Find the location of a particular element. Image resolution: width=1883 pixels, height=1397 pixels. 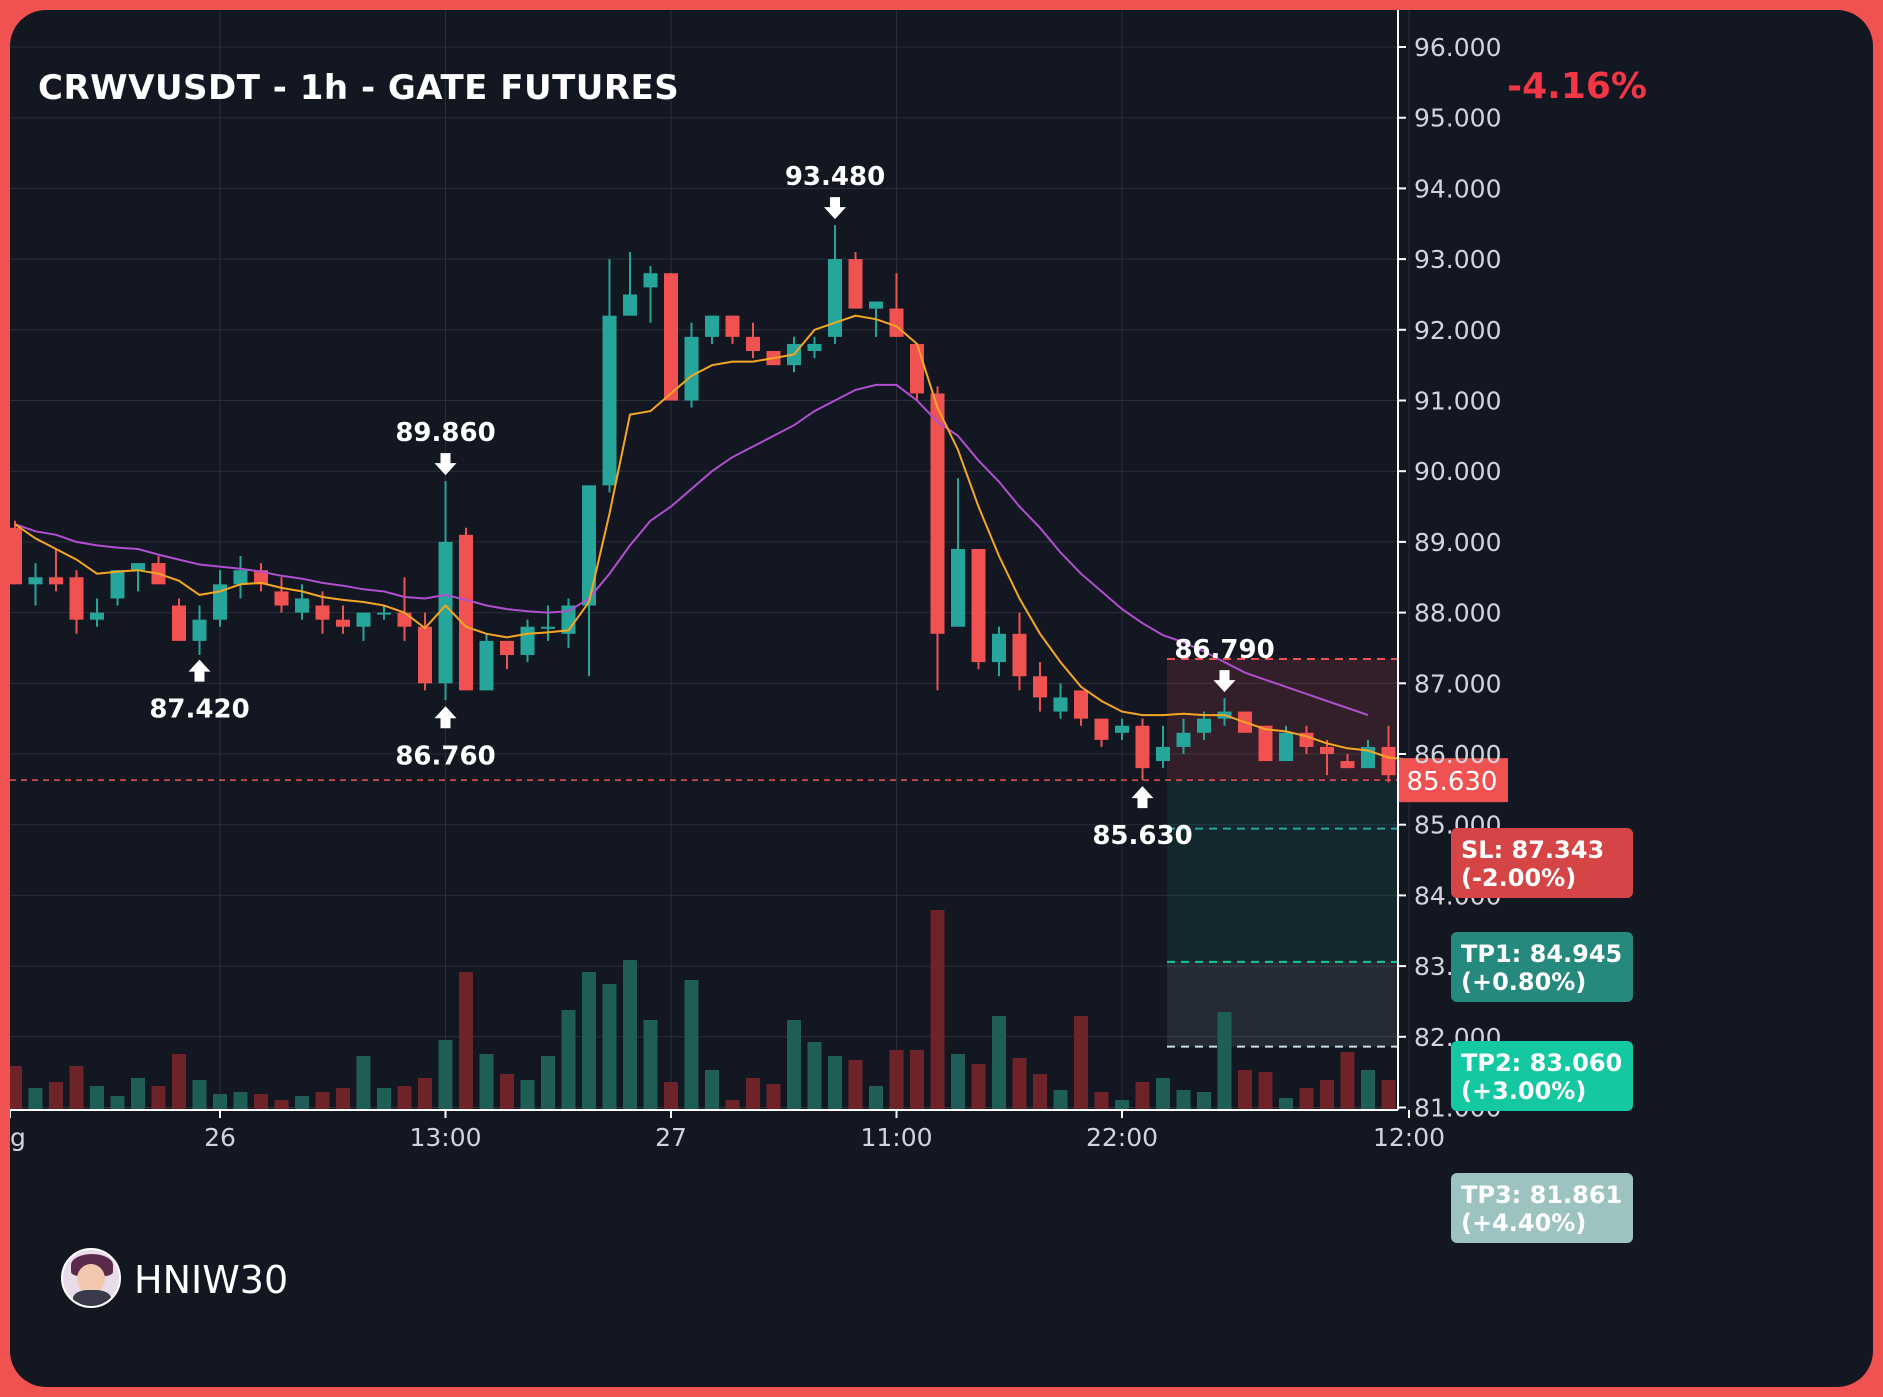

y-tick-label: 95.000 is located at coordinates (1457, 118).